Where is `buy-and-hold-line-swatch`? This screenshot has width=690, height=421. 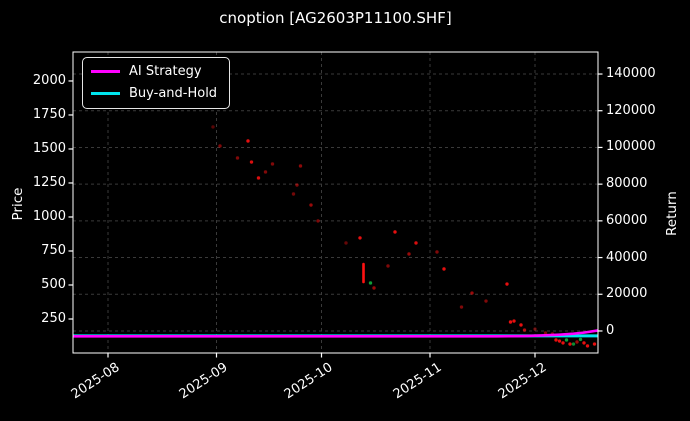
buy-and-hold-line-swatch is located at coordinates (105, 93).